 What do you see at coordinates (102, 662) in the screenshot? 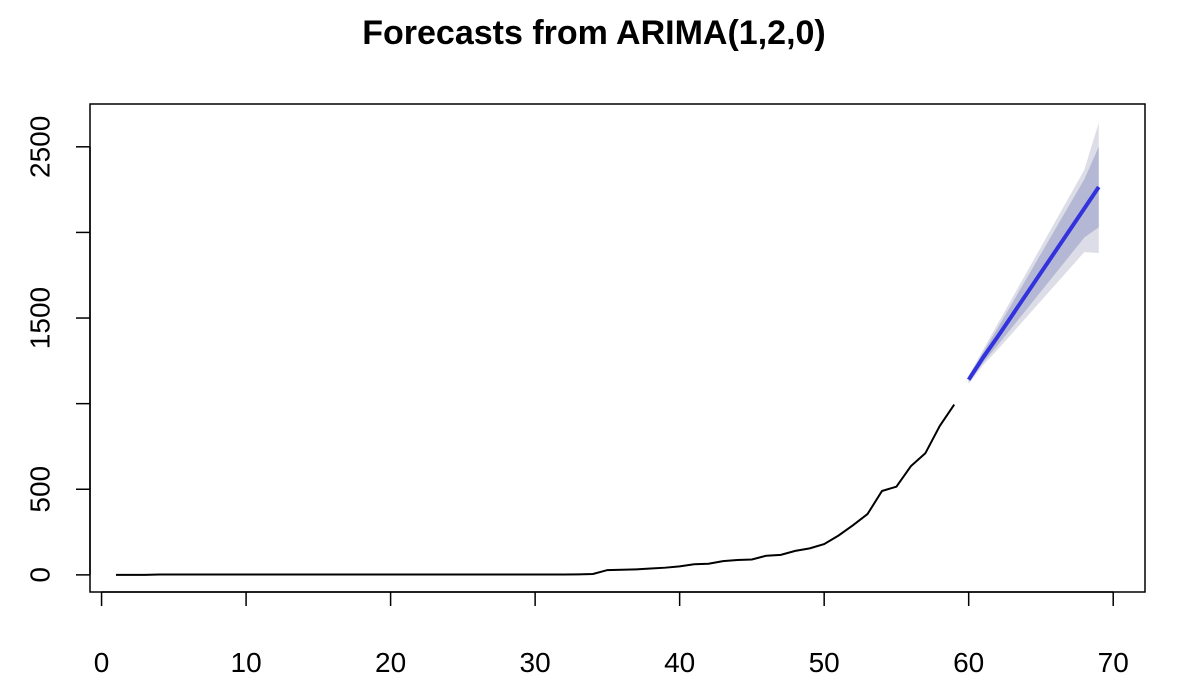
I see `x-tick-label: 0` at bounding box center [102, 662].